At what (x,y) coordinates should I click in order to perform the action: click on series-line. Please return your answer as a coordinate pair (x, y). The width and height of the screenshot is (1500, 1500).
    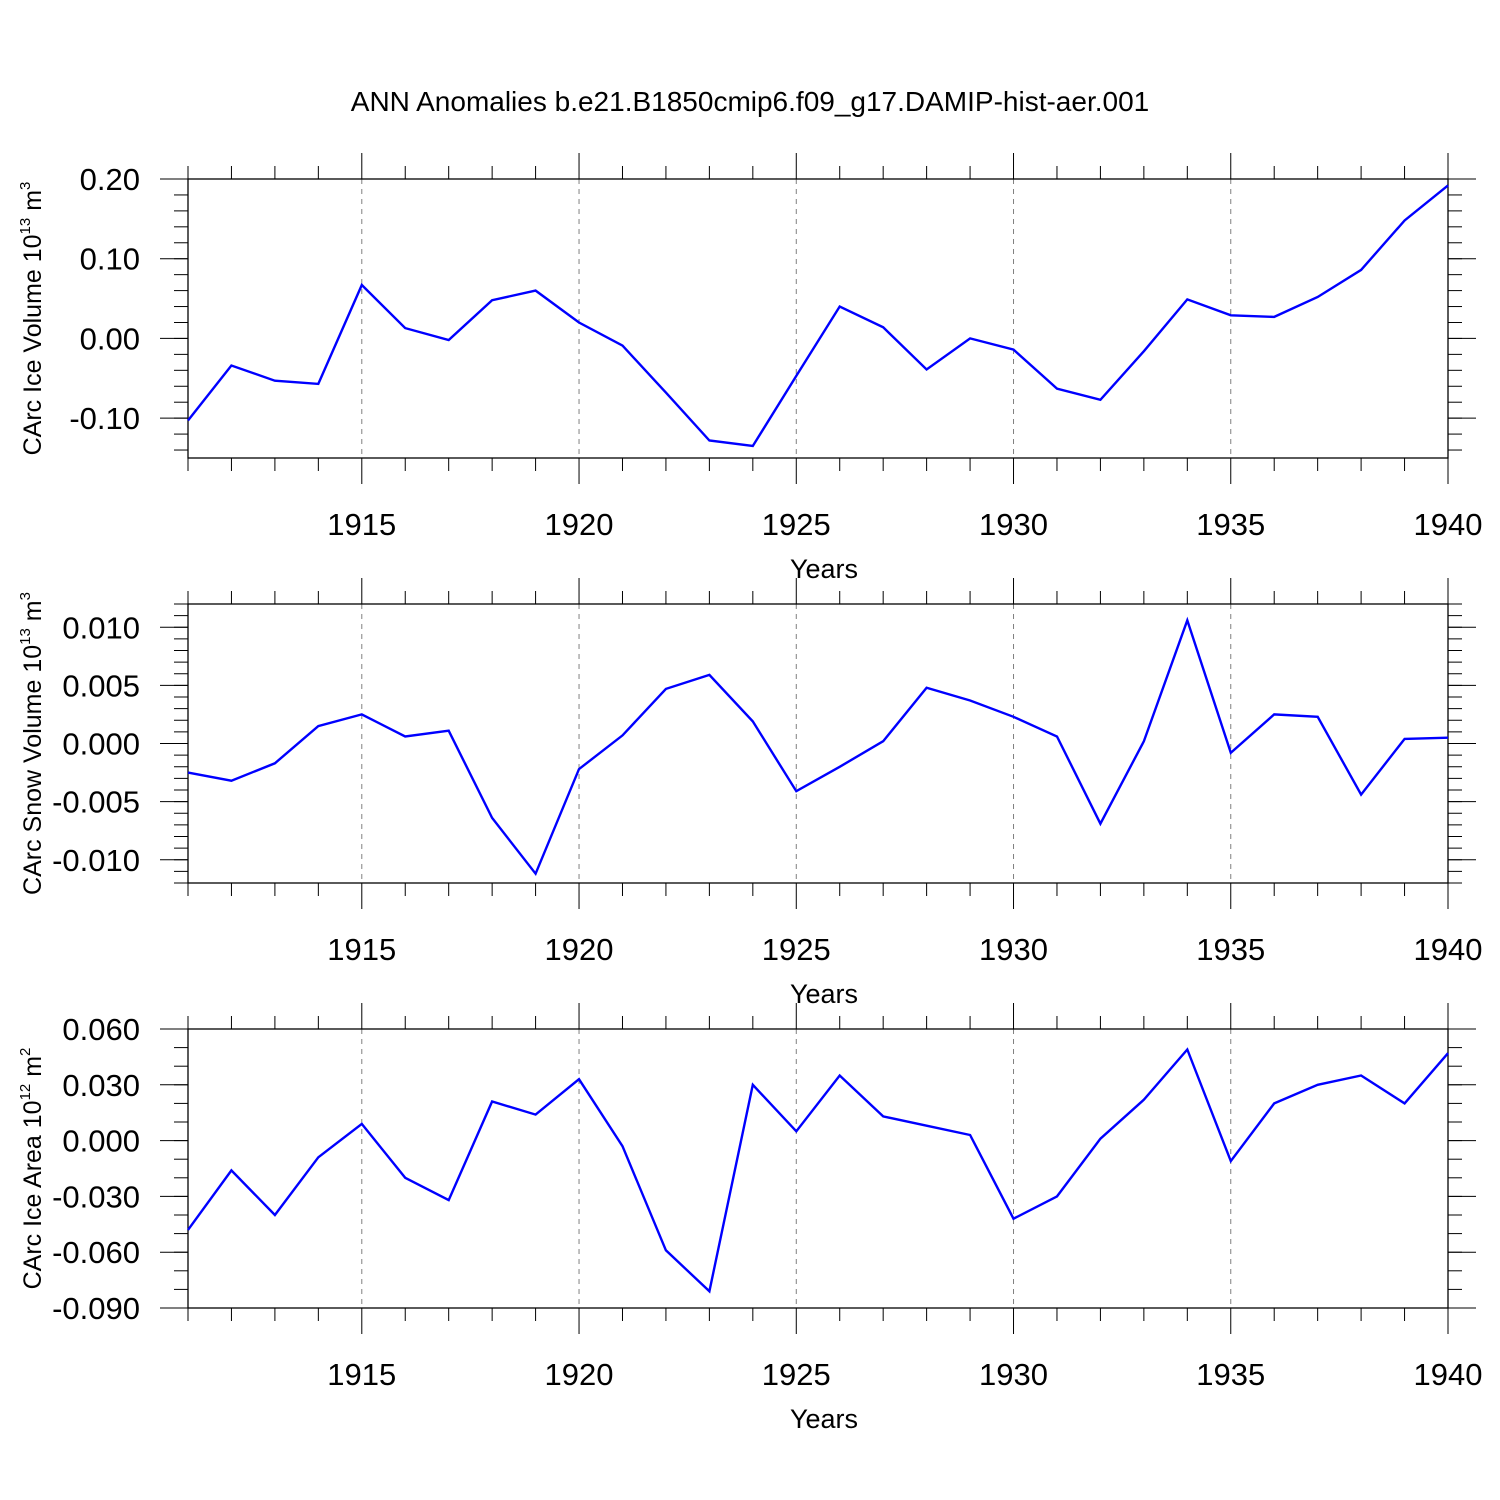
    Looking at the image, I should click on (818, 316).